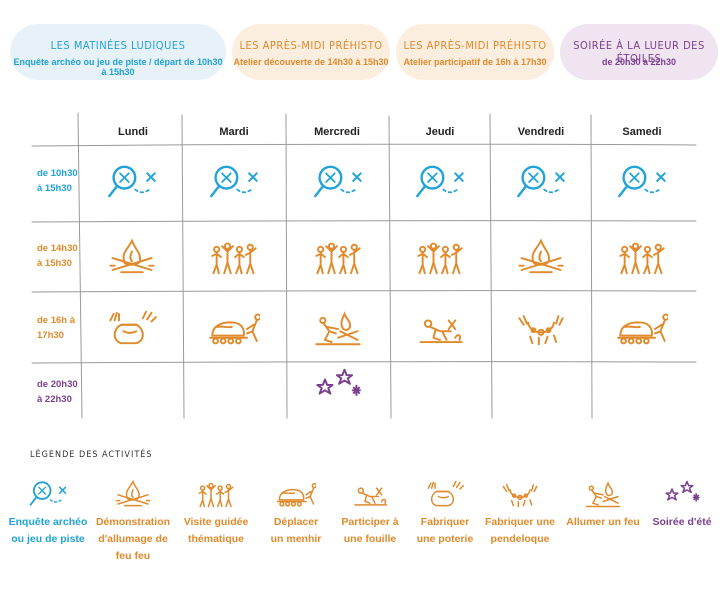 This screenshot has width=727, height=600. Describe the element at coordinates (311, 62) in the screenshot. I see `header-subtitle: Atelier découverte de 14h30 à 15h30` at that location.